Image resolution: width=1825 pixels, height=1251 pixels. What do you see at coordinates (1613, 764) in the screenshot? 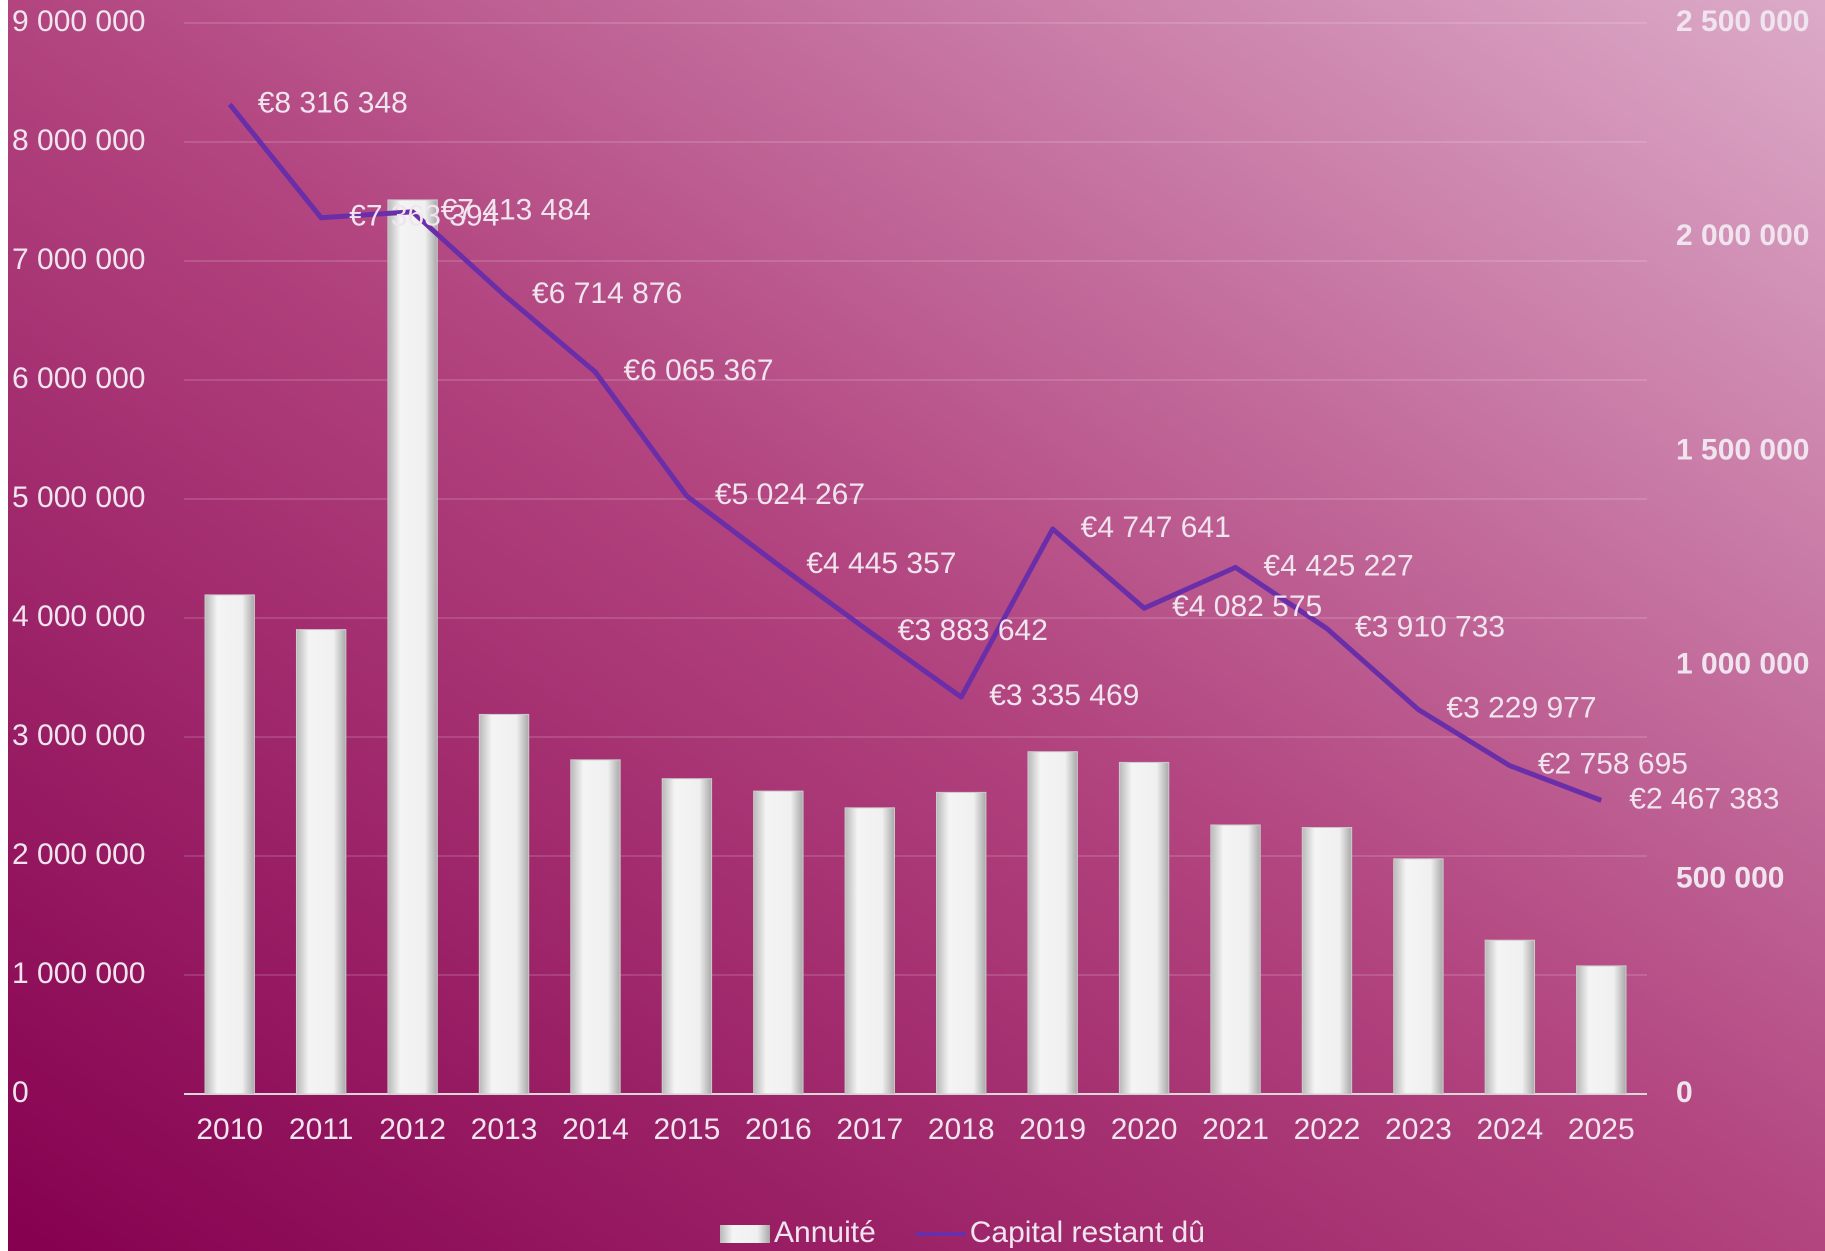
I see `data-label: €2 758 695` at bounding box center [1613, 764].